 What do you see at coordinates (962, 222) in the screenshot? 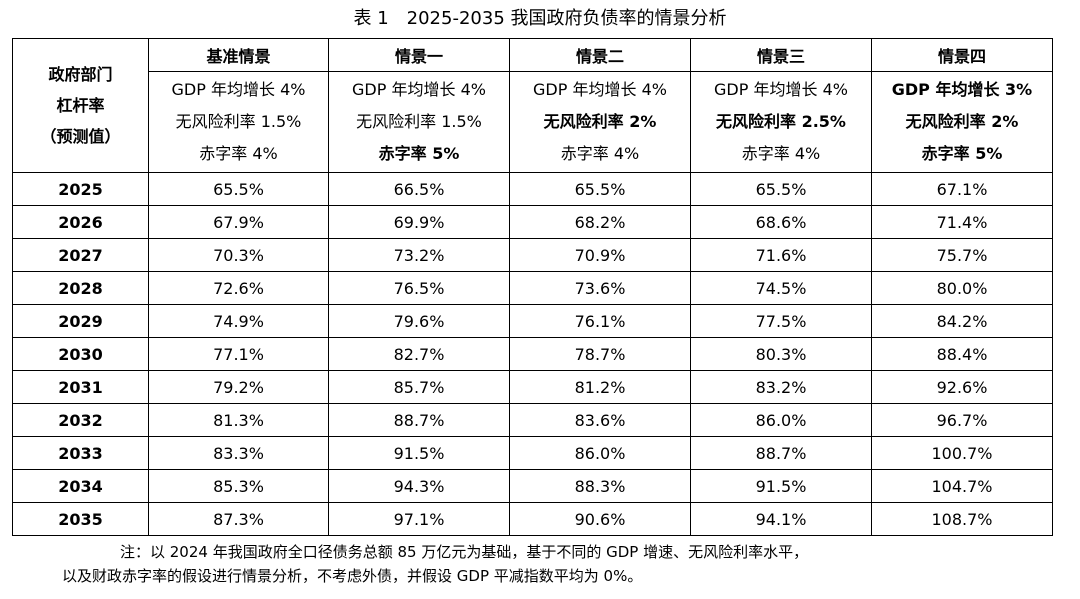
I see `value-cell: 71.4%` at bounding box center [962, 222].